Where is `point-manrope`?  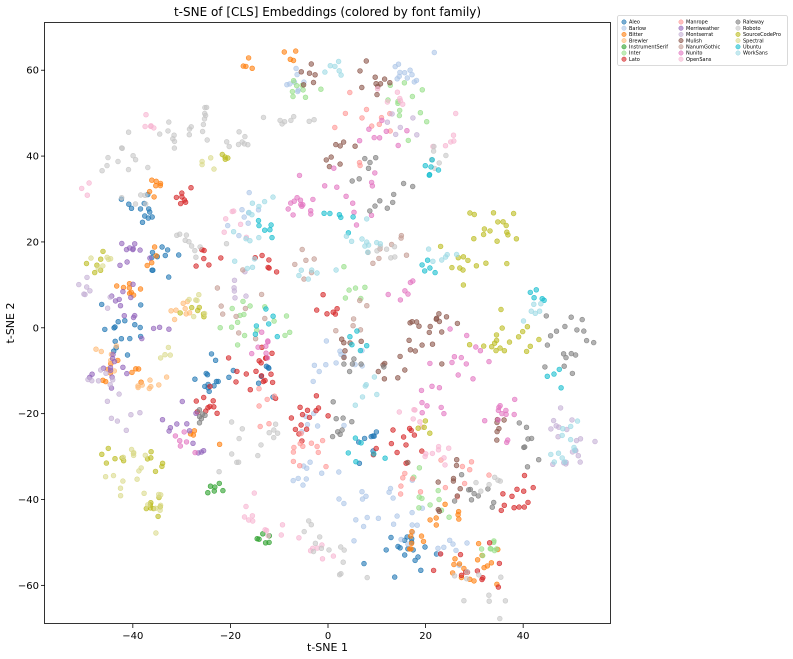
point-manrope is located at coordinates (405, 473).